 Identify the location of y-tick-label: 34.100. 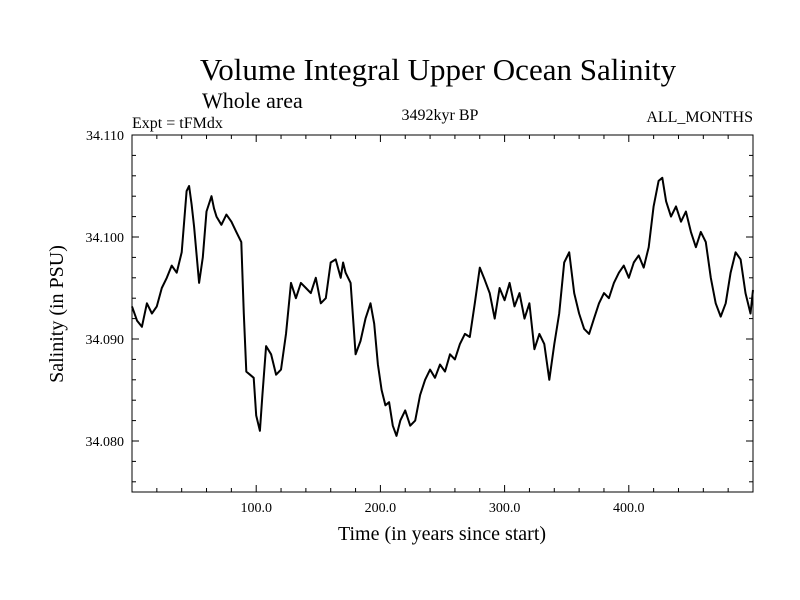
(105, 238).